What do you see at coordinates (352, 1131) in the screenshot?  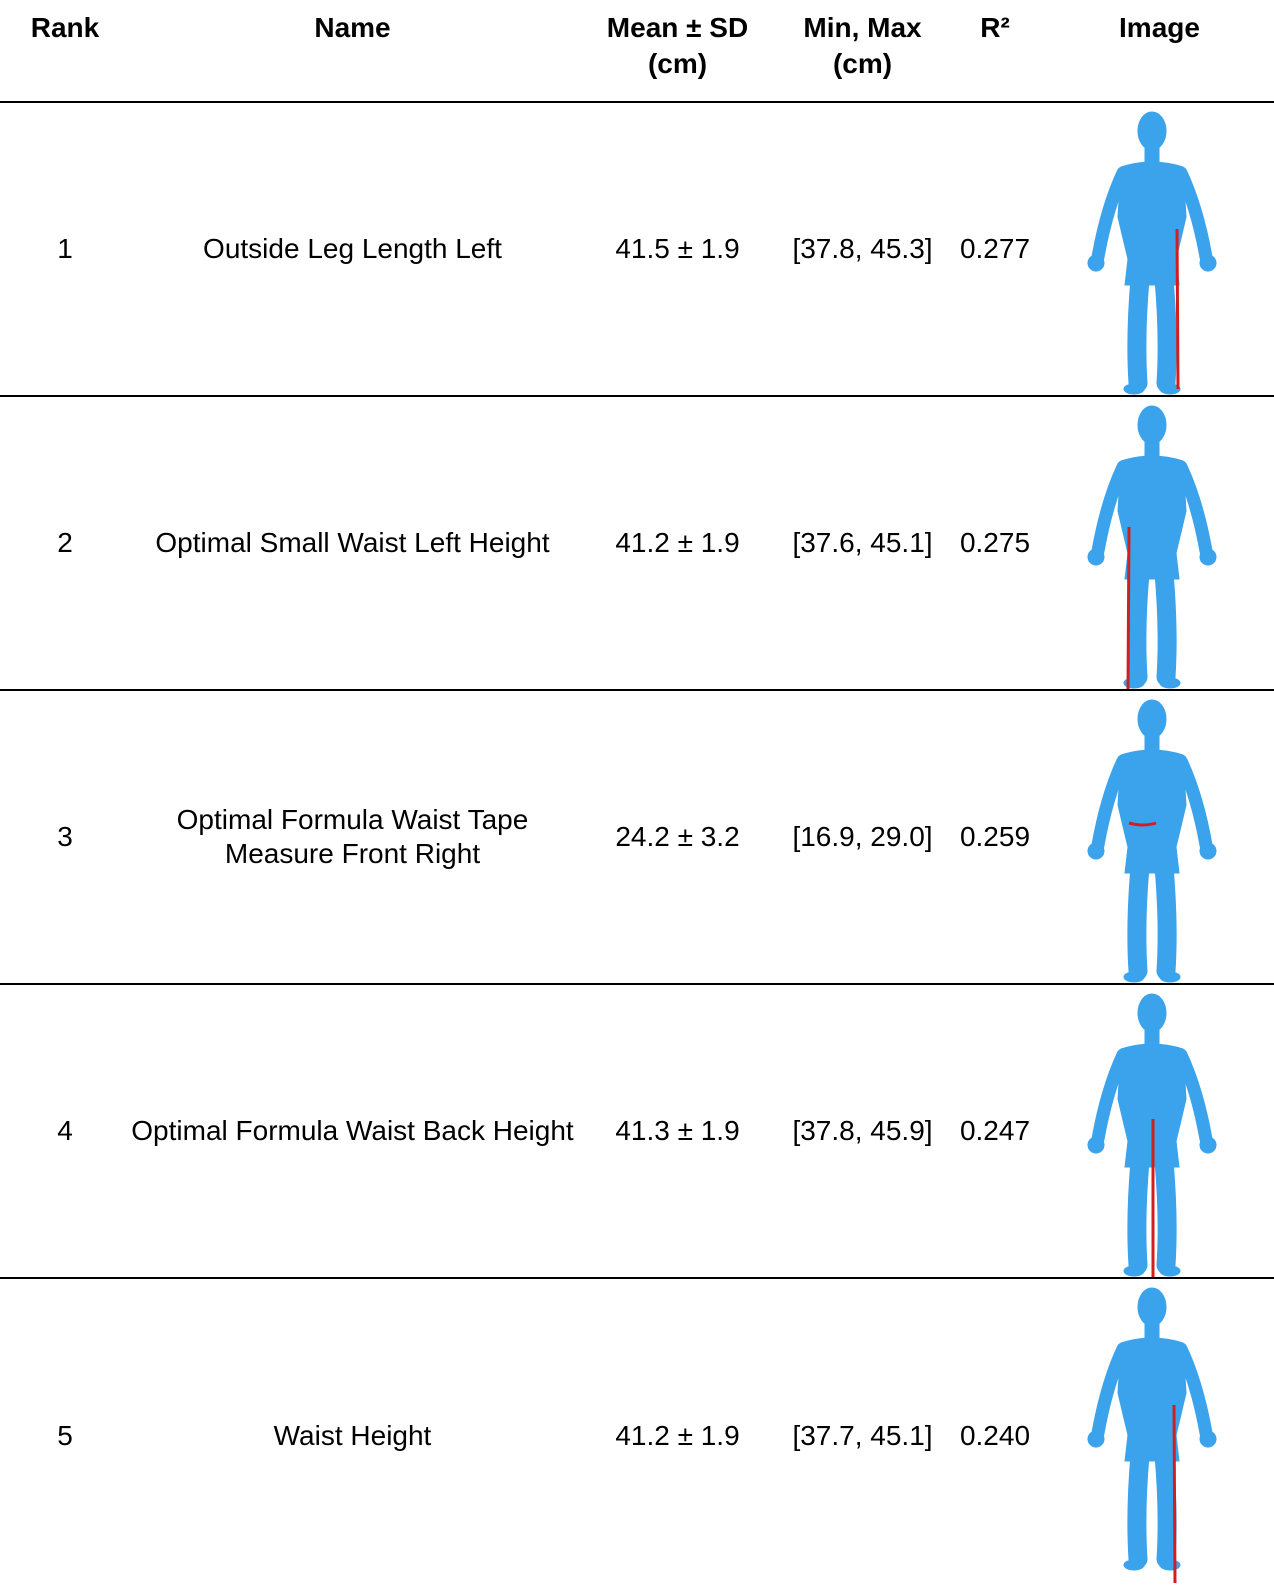 I see `name-cell: Optimal Formula Waist Back Height` at bounding box center [352, 1131].